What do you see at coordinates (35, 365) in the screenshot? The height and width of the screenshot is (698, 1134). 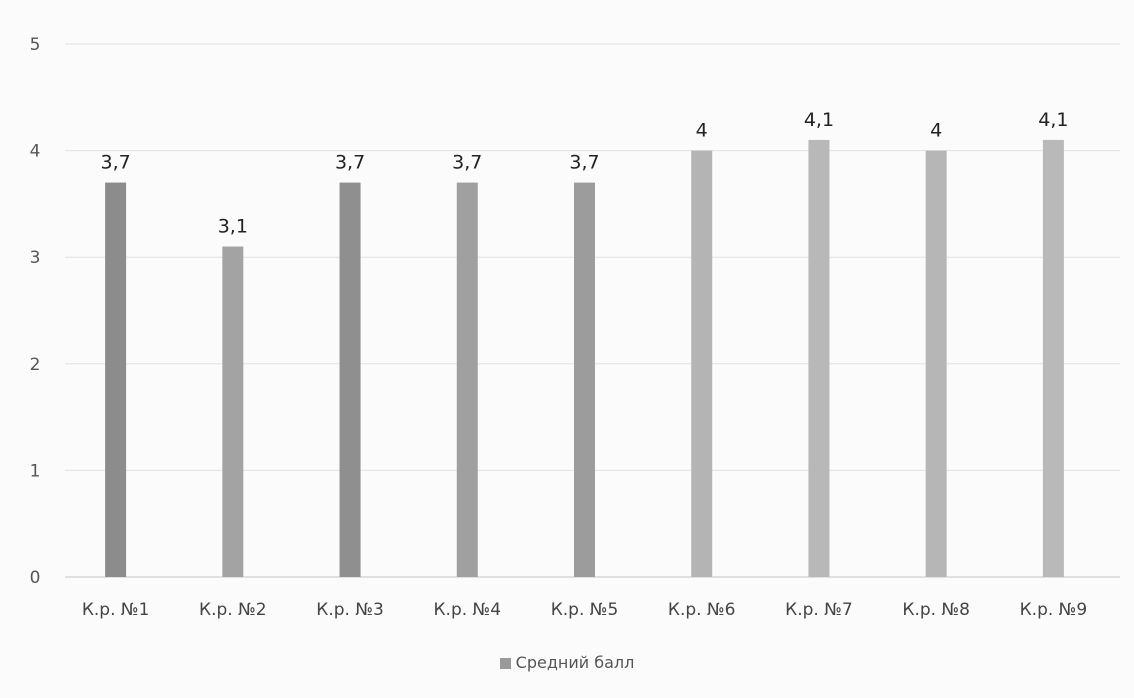 I see `y-tick-label: 2` at bounding box center [35, 365].